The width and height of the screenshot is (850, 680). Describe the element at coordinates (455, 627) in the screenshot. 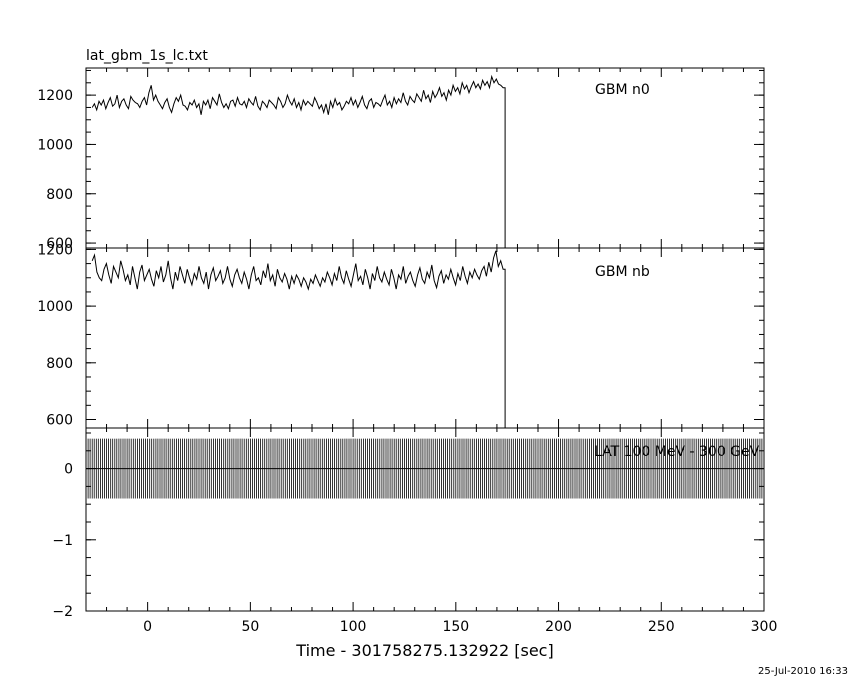

I see `x-tick-label: 150` at that location.